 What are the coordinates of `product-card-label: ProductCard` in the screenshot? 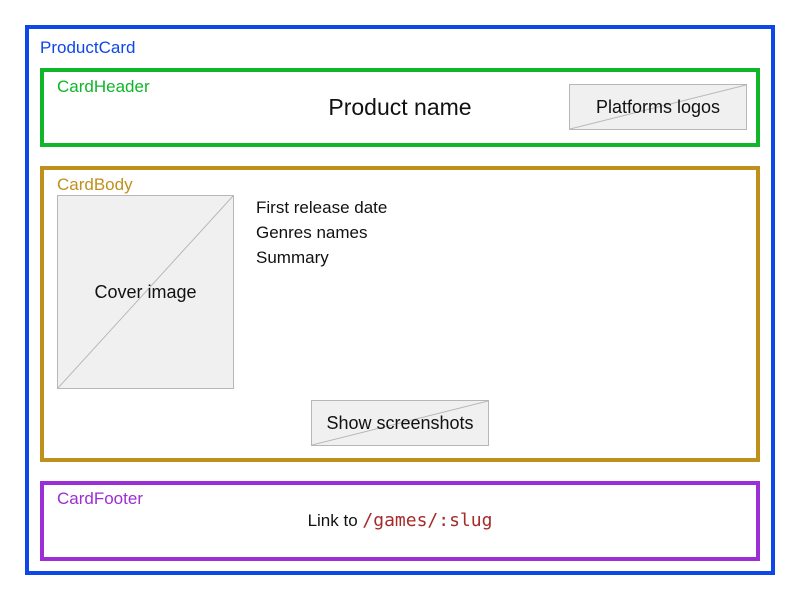 It's located at (88, 47).